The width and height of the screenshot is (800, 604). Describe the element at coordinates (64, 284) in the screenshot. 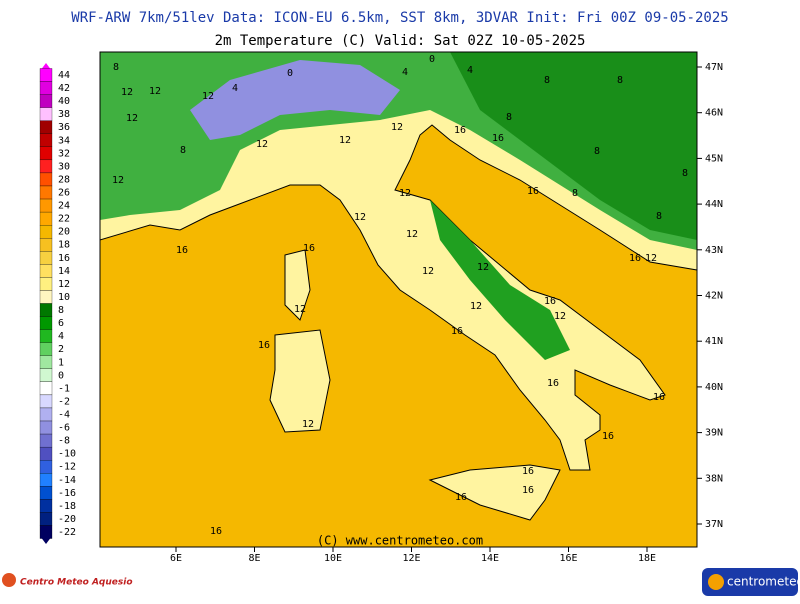

I see `legend-label: 12` at that location.